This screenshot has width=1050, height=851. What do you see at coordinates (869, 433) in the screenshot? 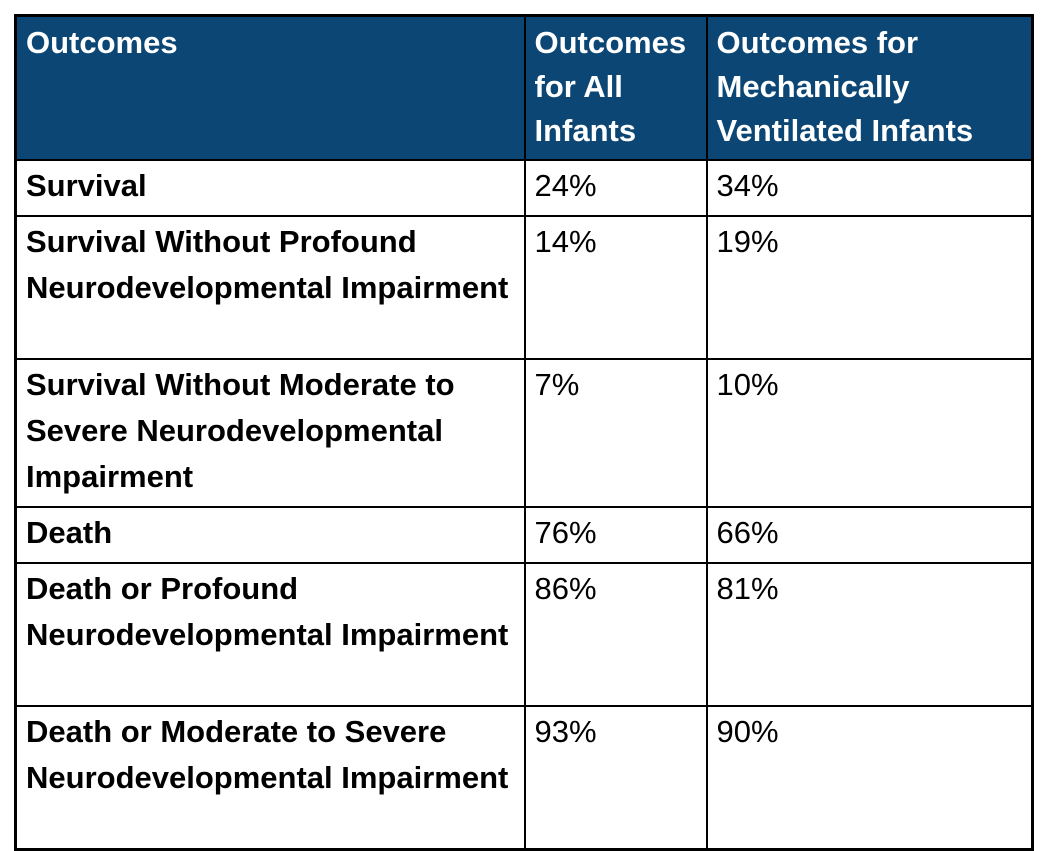
I see `ventilated-value-cell: 10%` at bounding box center [869, 433].